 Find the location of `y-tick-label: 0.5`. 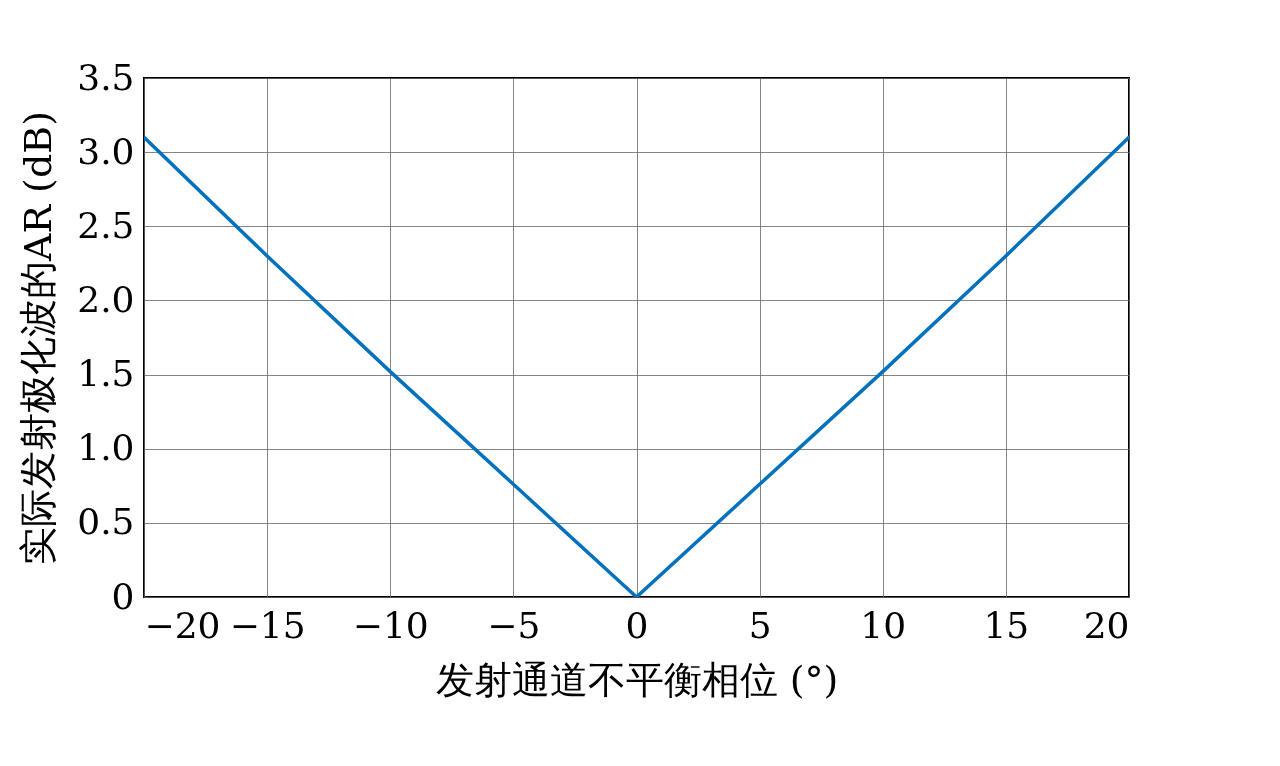

y-tick-label: 0.5 is located at coordinates (106, 522).